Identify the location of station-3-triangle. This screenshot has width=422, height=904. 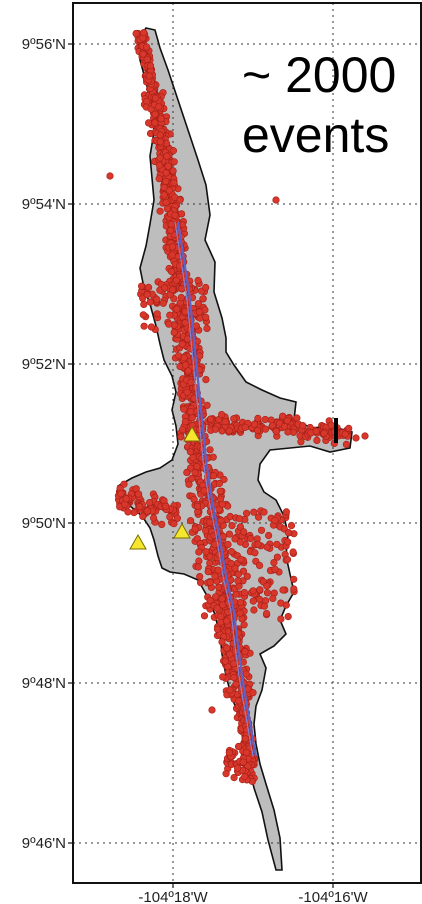
(182, 530).